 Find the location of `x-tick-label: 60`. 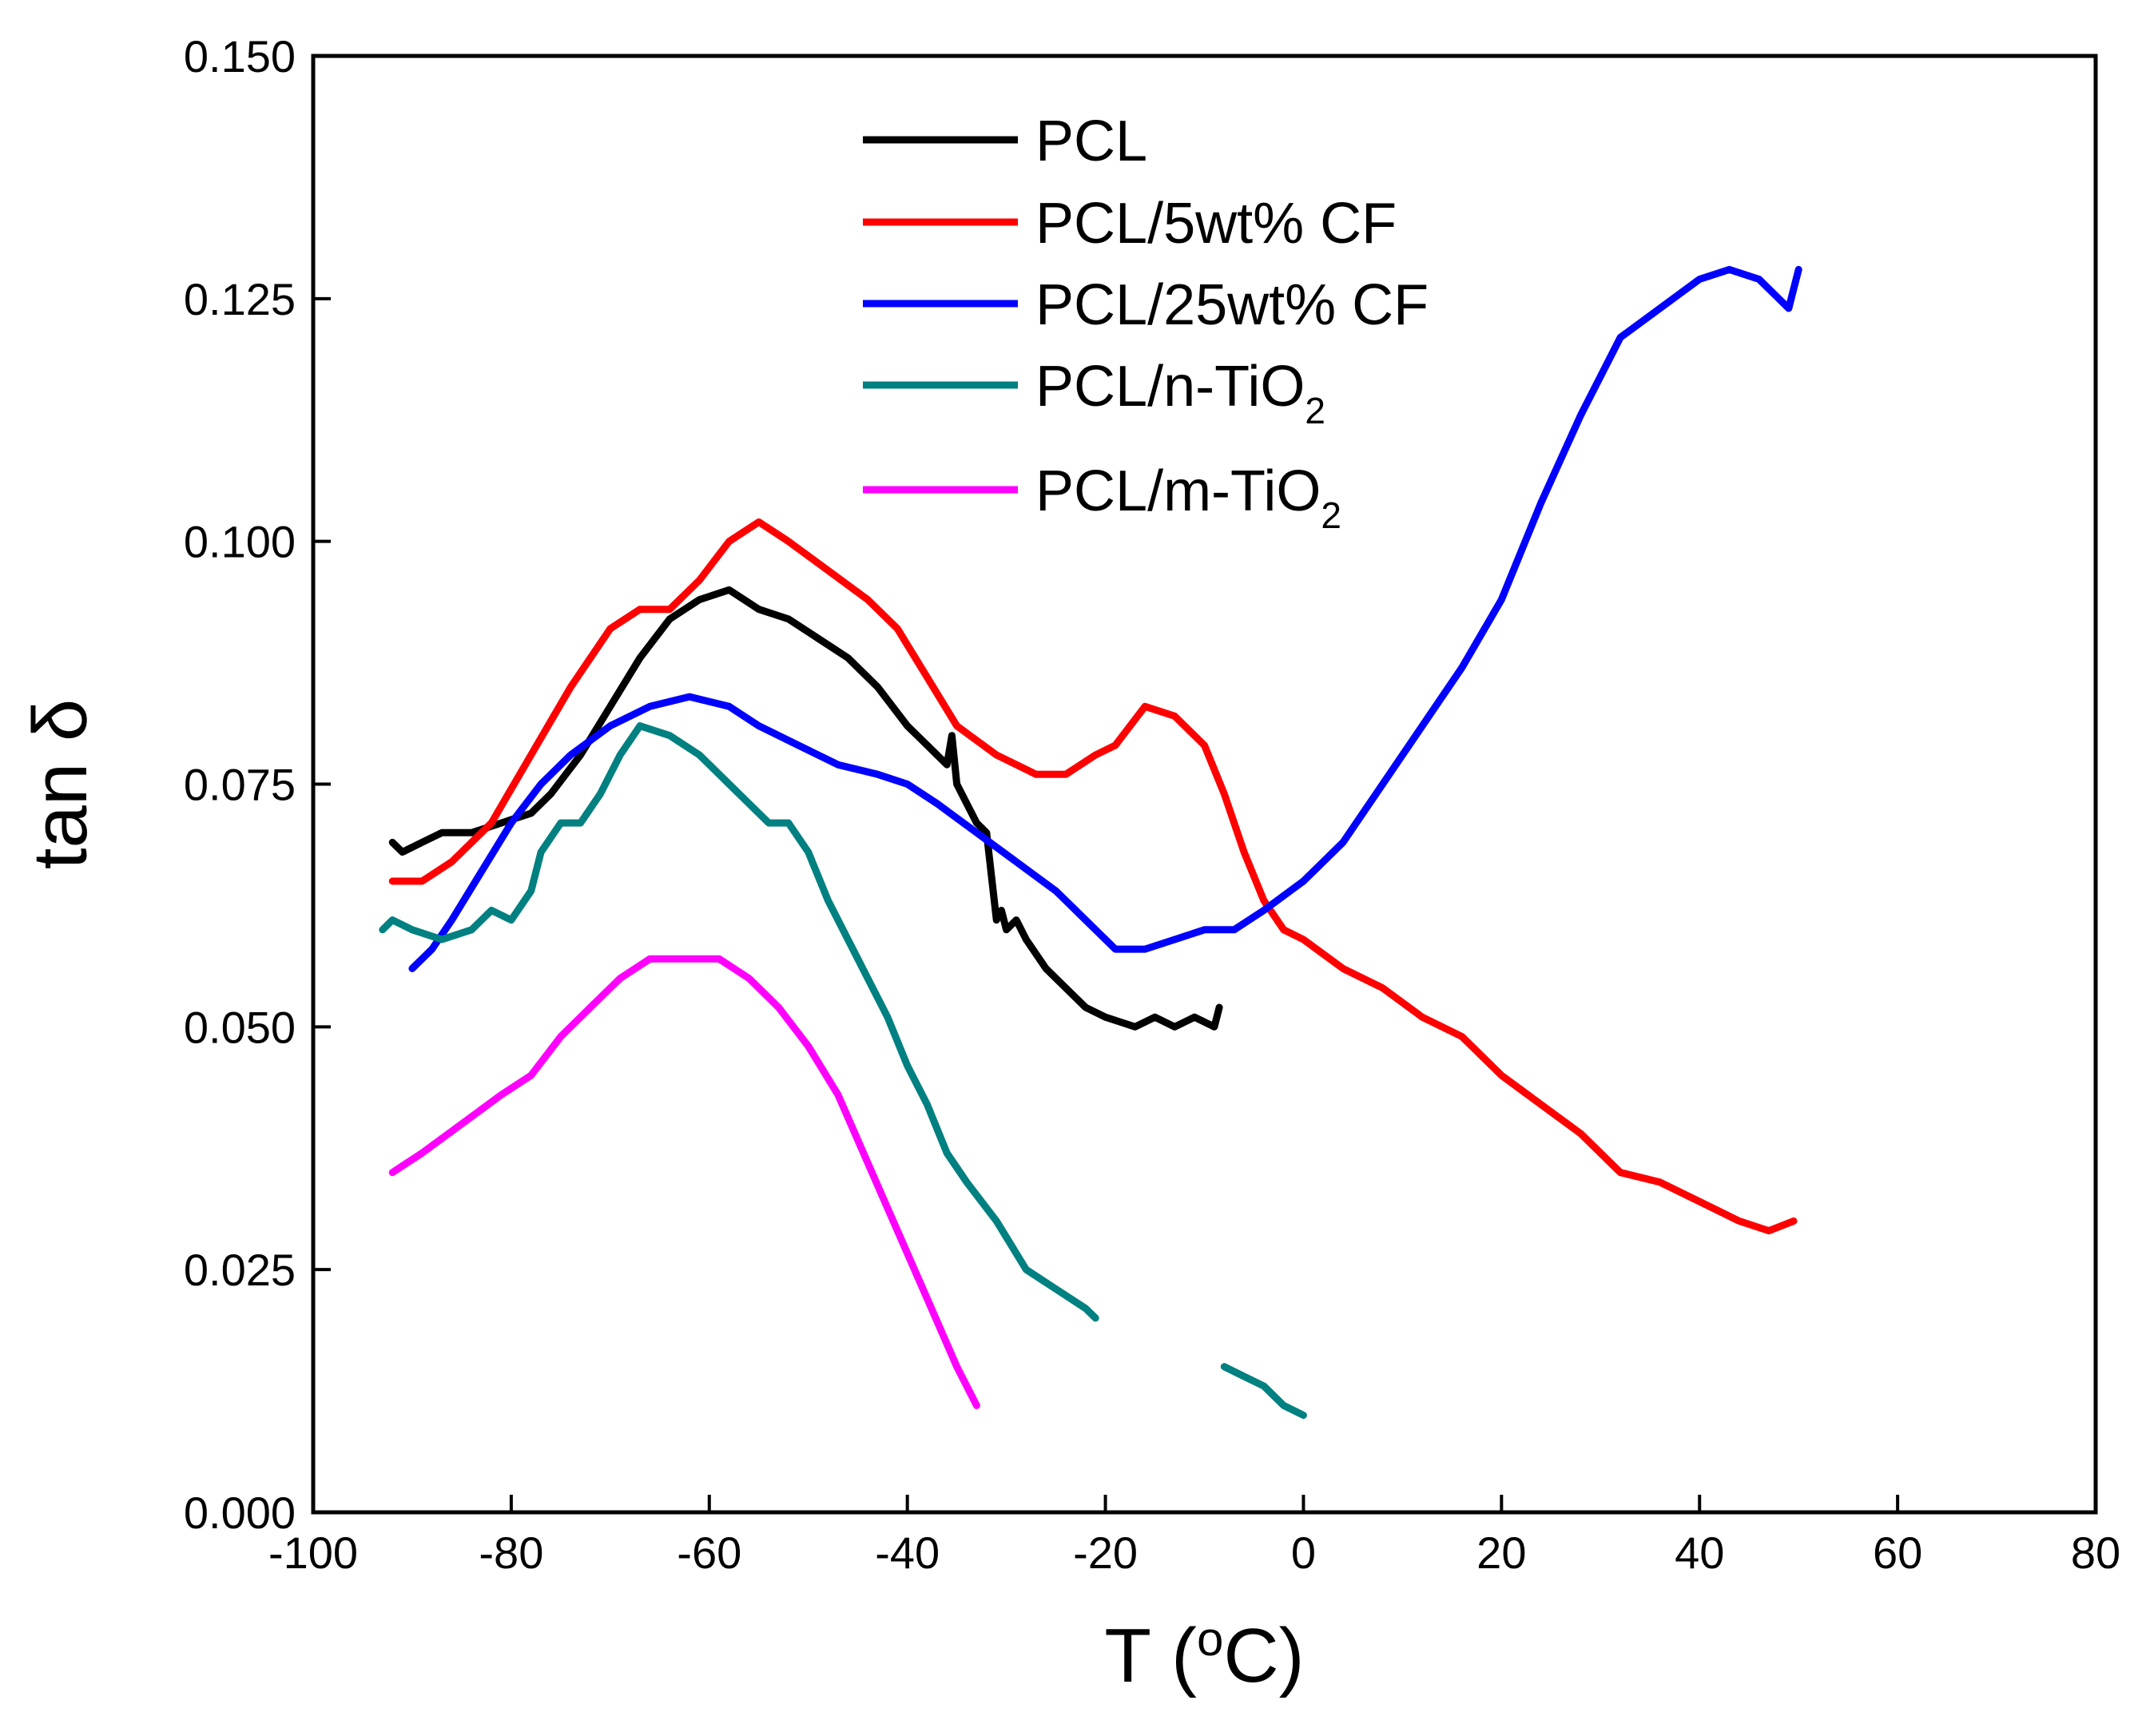

x-tick-label: 60 is located at coordinates (1897, 1552).